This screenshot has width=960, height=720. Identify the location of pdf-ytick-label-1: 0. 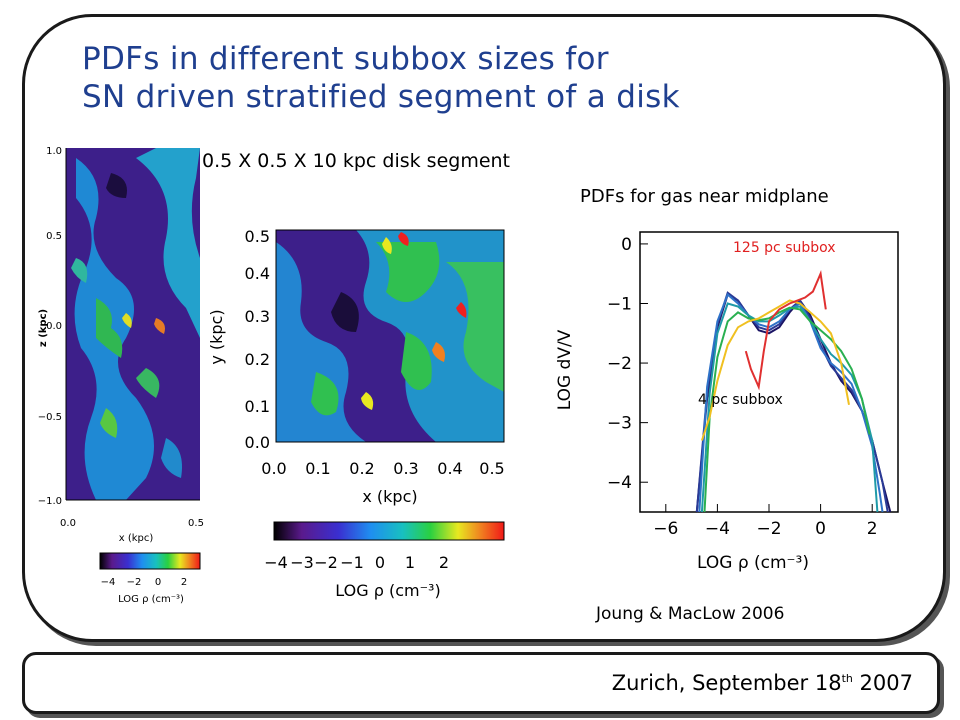
(626, 245).